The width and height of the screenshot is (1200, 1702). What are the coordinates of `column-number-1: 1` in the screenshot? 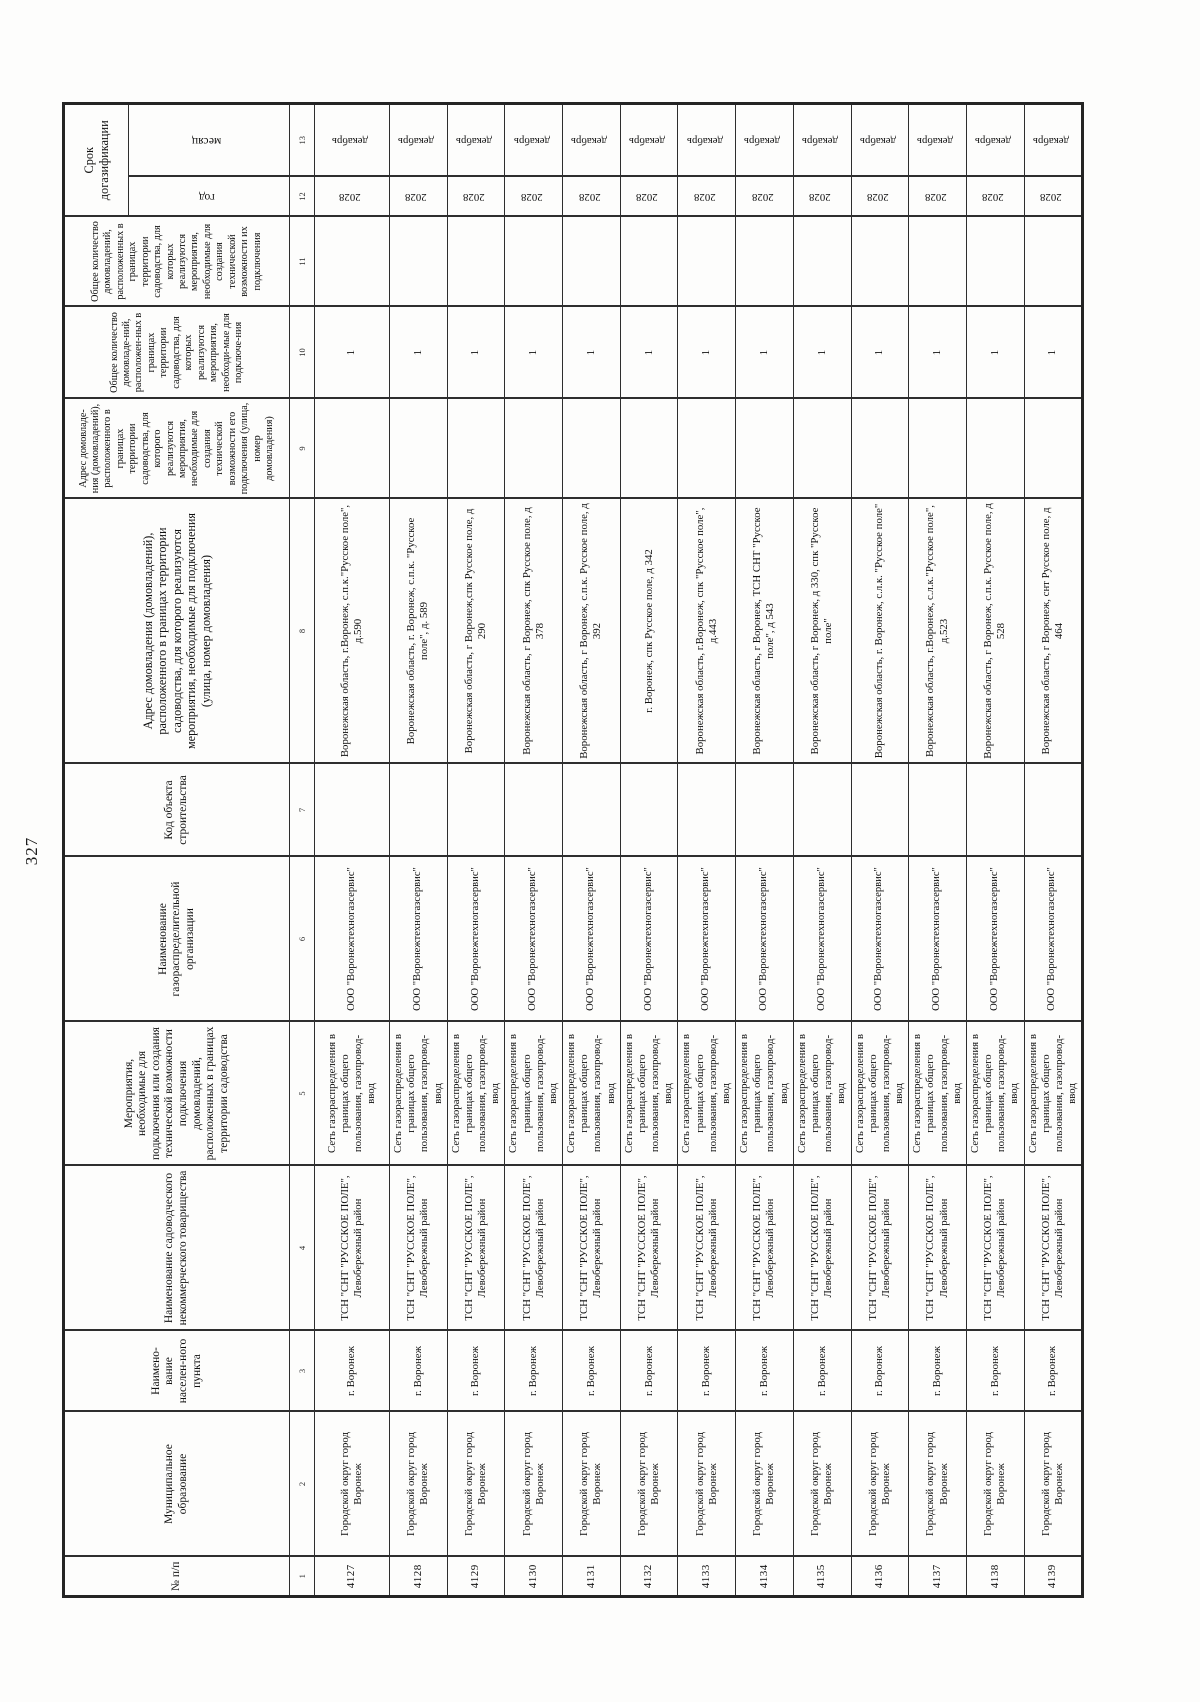 It's located at (302, 1576).